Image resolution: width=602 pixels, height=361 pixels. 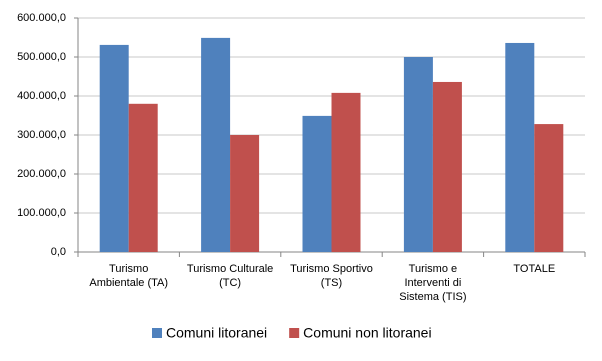 I want to click on x-tick-label: TOTALE, so click(x=534, y=269).